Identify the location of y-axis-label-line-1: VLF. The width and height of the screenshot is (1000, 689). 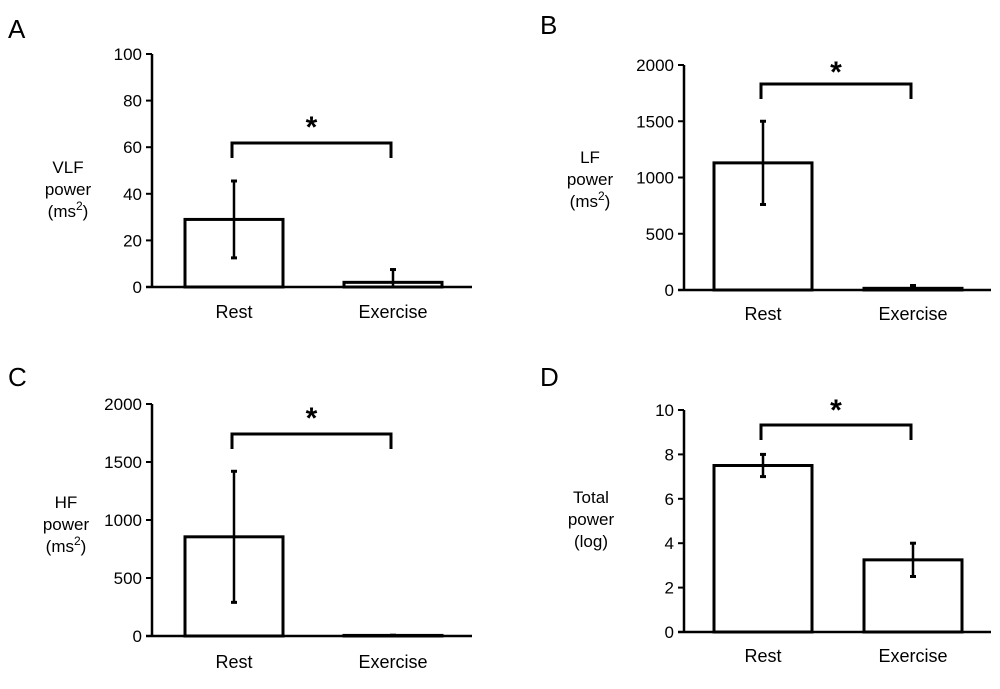
(67, 167).